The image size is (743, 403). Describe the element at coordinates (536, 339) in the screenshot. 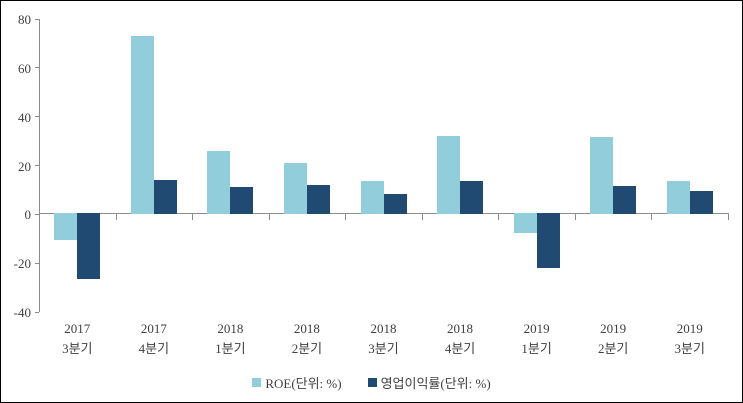

I see `x-tick-label: 2019 1분기` at that location.